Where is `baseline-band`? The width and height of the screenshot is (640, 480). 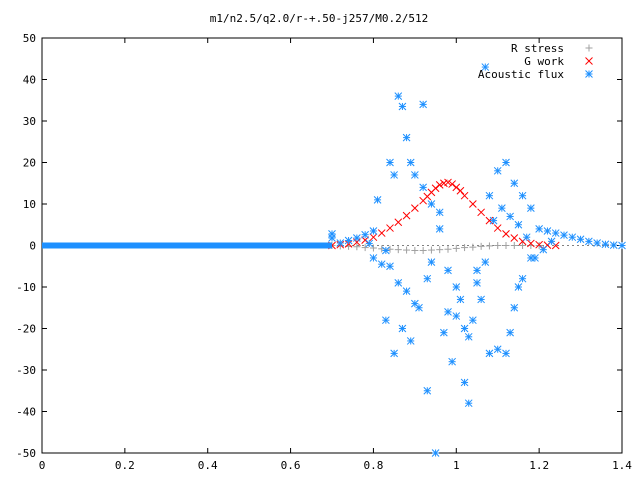 baseline-band is located at coordinates (187, 245).